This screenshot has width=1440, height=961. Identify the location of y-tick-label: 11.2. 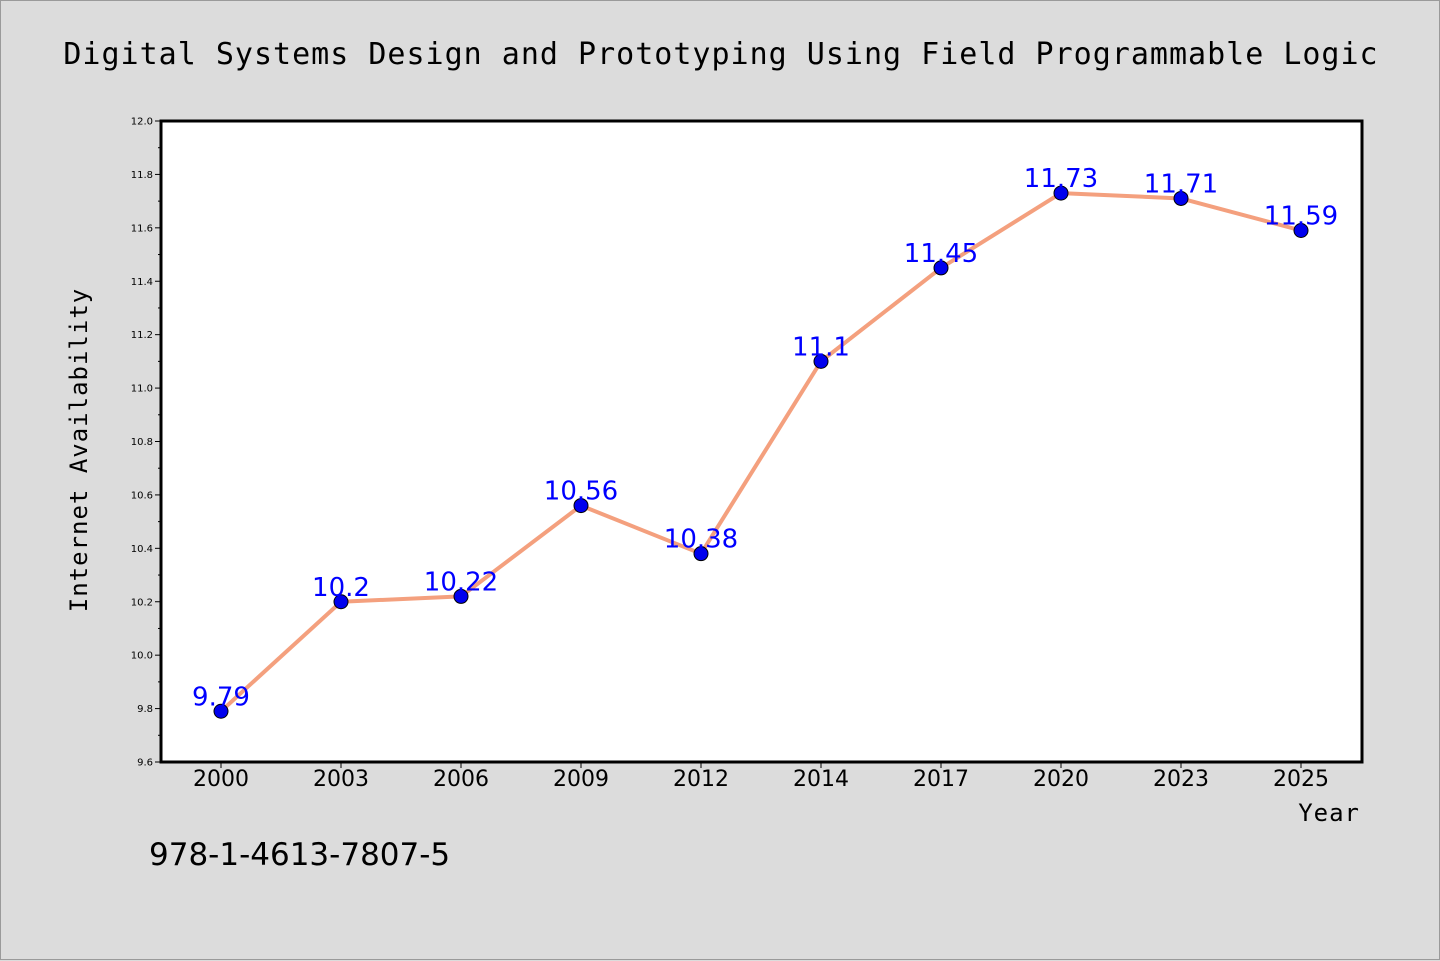
(142, 335).